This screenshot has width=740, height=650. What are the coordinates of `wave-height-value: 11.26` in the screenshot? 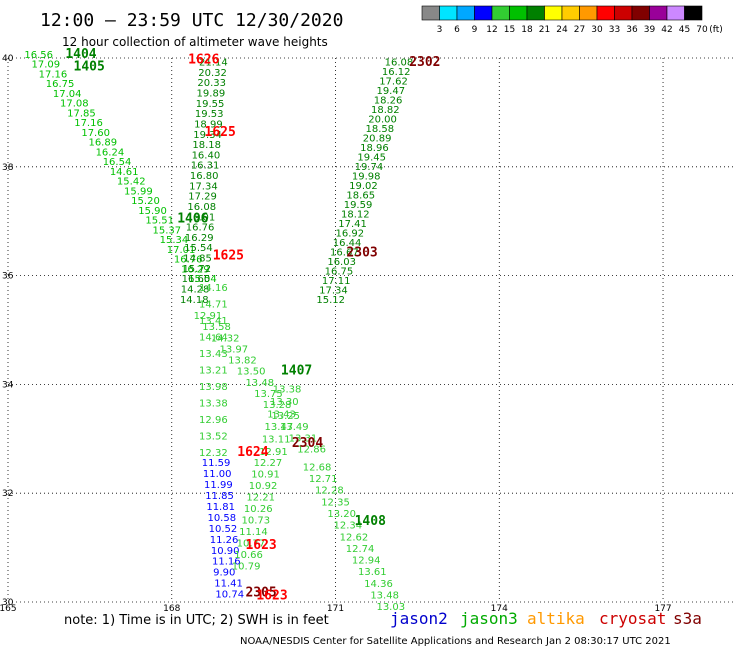 It's located at (224, 540).